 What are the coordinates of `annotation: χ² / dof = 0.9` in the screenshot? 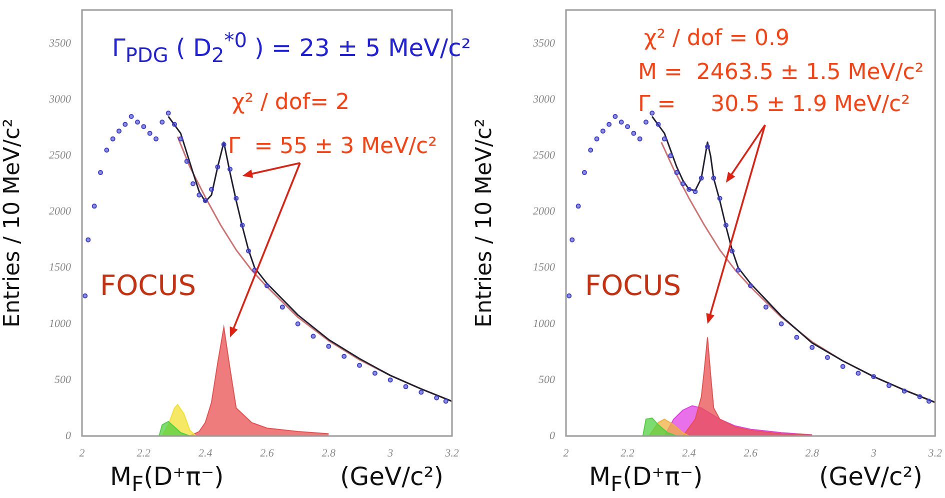 It's located at (717, 38).